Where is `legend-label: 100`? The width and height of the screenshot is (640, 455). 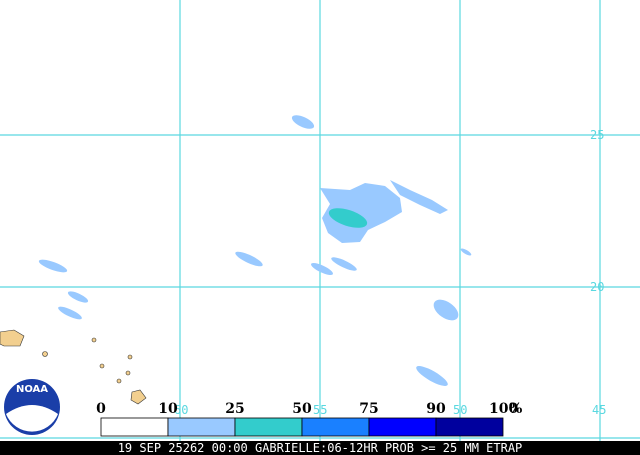 legend-label: 100 is located at coordinates (503, 409).